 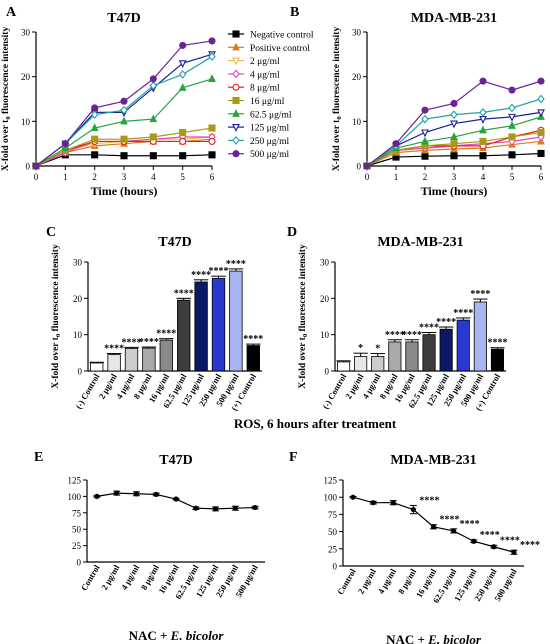 What do you see at coordinates (56, 316) in the screenshot?
I see `chart-c-y-label: X-fold over t0 fluorescence intensity` at bounding box center [56, 316].